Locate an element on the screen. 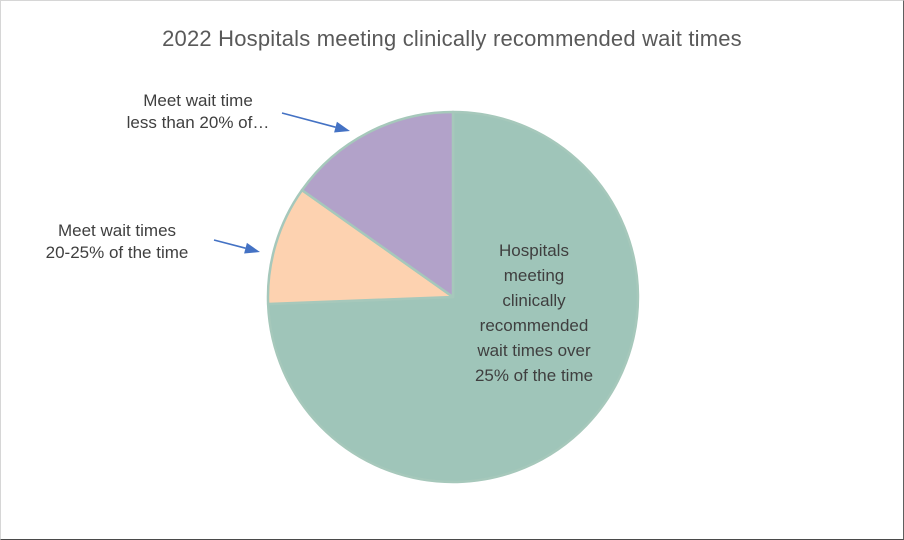 This screenshot has width=904, height=540. data-label-line: 20-25% of the time is located at coordinates (117, 252).